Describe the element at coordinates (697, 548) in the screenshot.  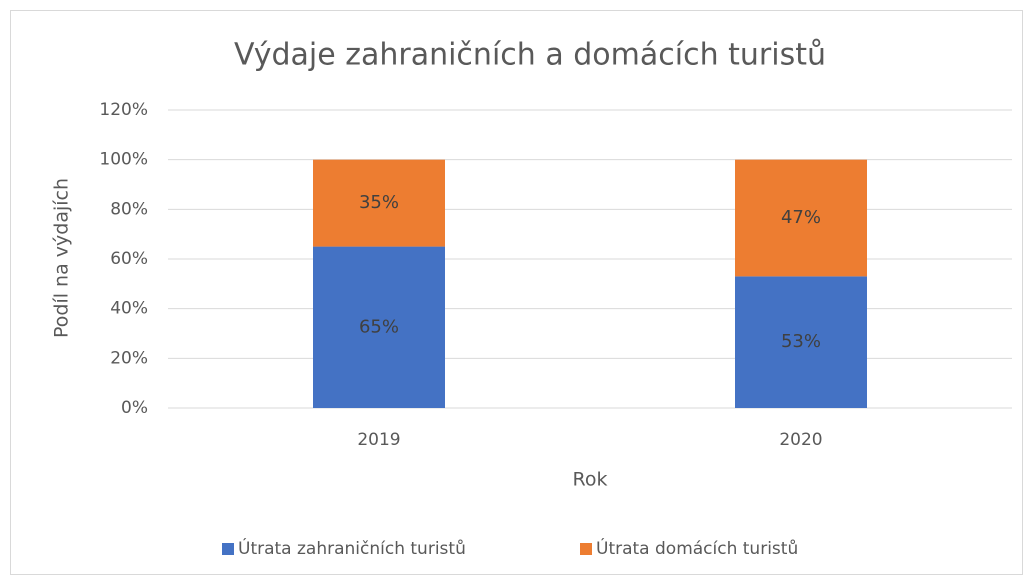
I see `legend-label: Útrata domácích turistů` at that location.